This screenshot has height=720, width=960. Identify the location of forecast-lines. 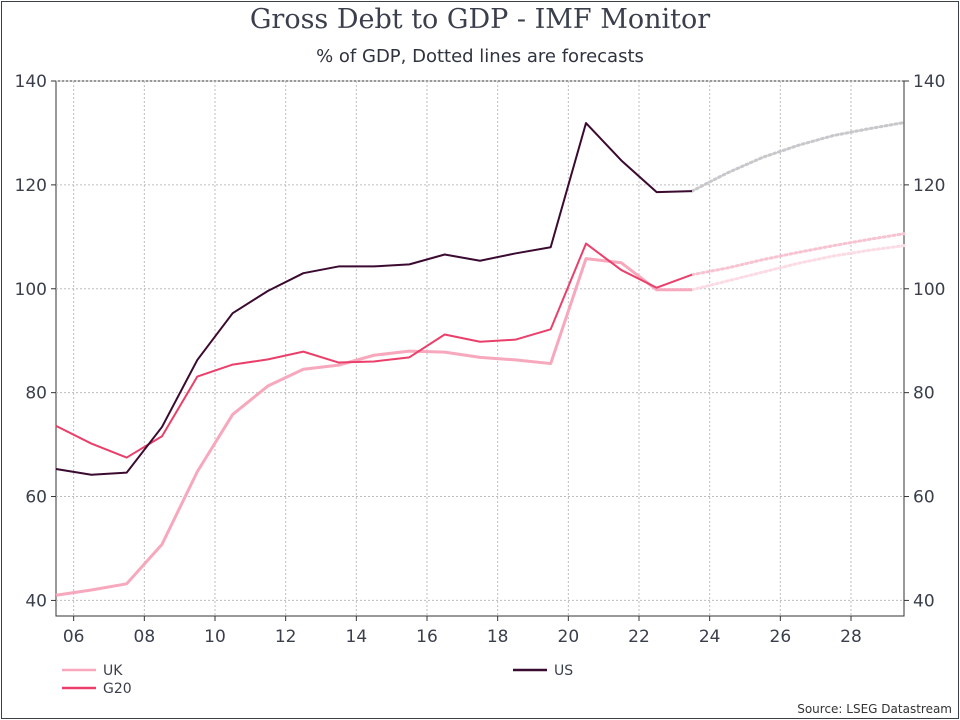
(798, 206).